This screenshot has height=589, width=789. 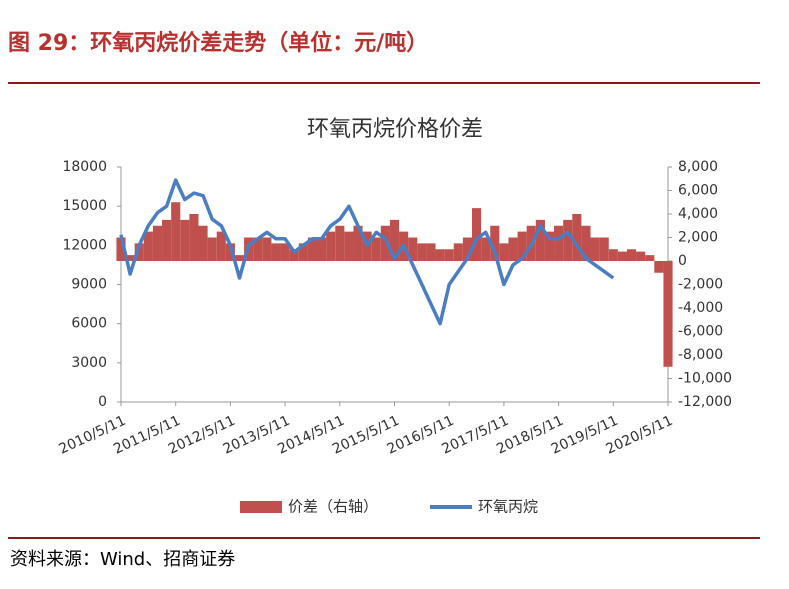 I want to click on legend-swatch, so click(x=261, y=507).